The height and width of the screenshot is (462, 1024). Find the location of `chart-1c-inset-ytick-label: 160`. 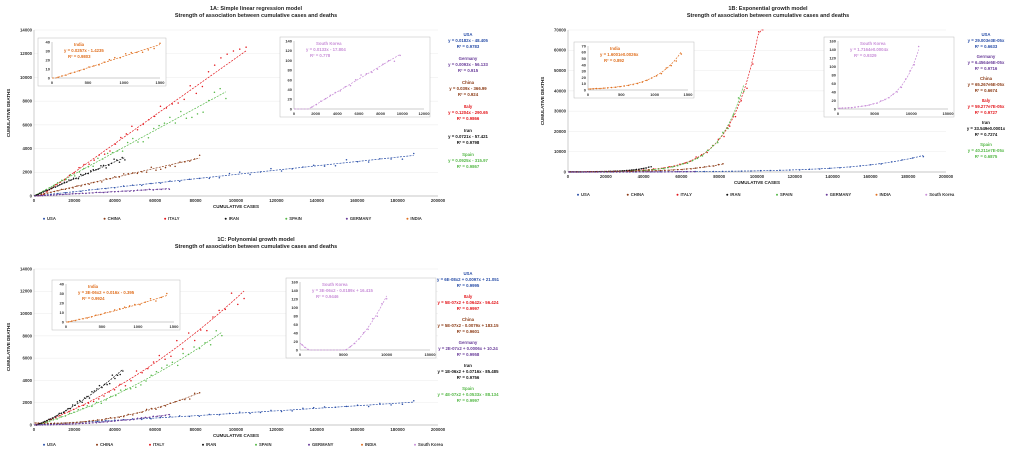

chart-1c-inset-ytick-label: 160 is located at coordinates (294, 281).